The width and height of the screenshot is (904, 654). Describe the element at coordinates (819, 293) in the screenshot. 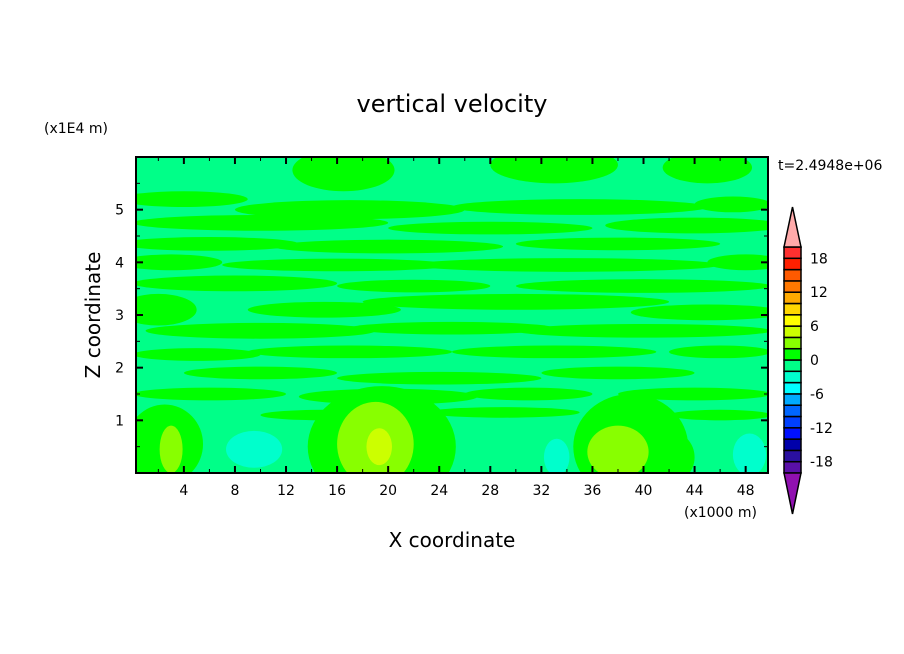

I see `colorbar-label: 12` at that location.